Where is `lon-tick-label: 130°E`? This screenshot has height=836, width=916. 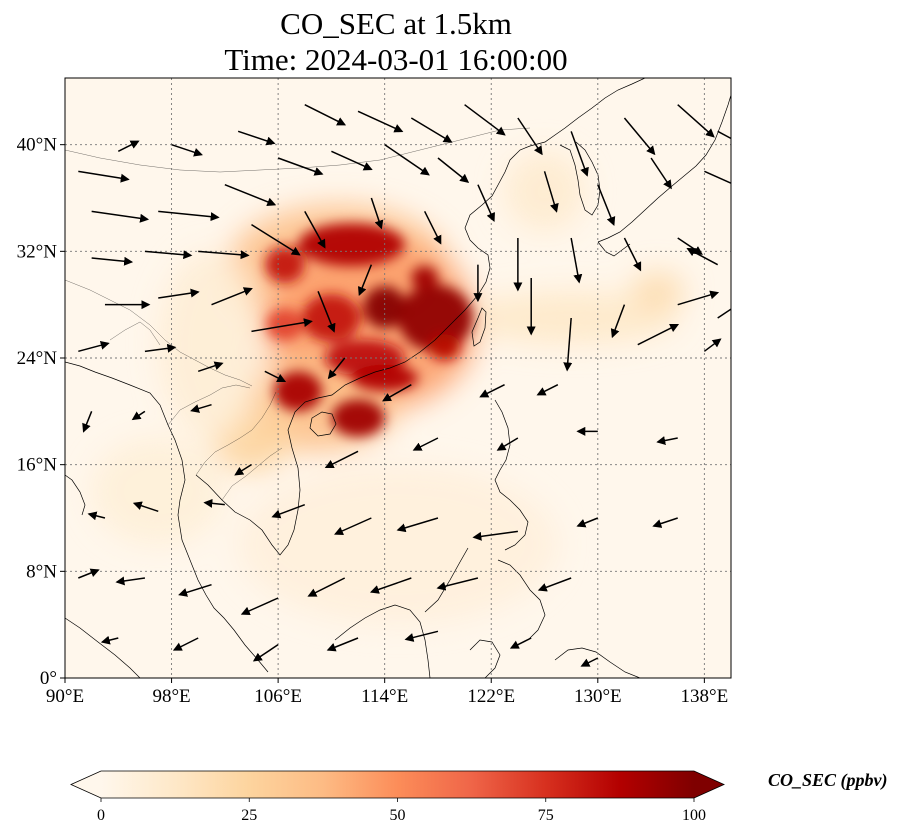
lon-tick-label: 130°E is located at coordinates (598, 696).